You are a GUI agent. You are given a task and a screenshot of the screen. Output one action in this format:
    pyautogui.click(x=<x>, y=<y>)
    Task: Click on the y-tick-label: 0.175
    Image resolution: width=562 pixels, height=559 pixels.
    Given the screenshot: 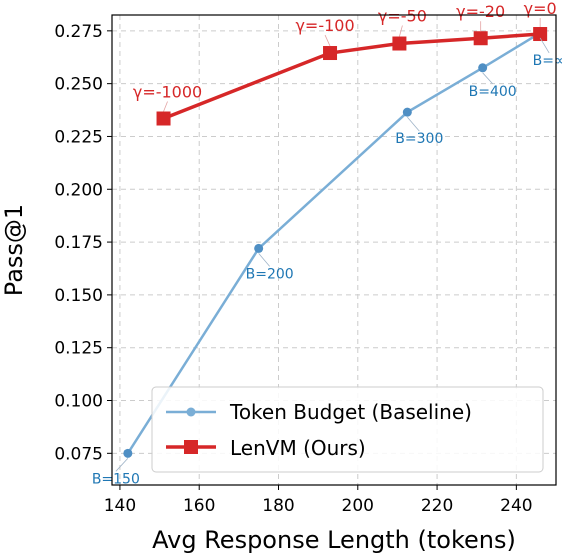 What is the action you would take?
    pyautogui.click(x=78, y=243)
    